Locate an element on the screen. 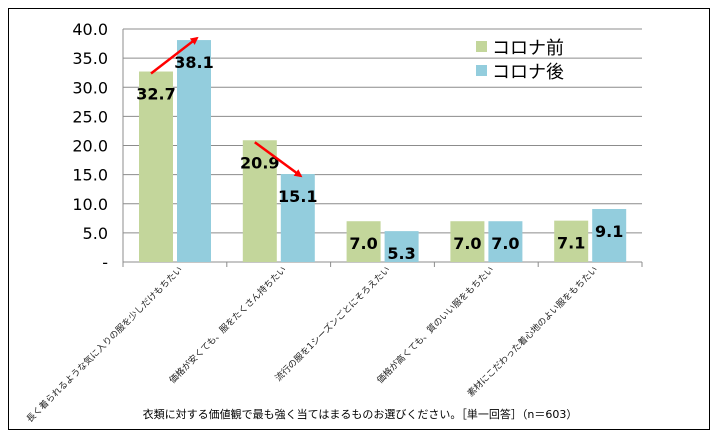 This screenshot has height=440, width=720. trend-arrow-up is located at coordinates (174, 55).